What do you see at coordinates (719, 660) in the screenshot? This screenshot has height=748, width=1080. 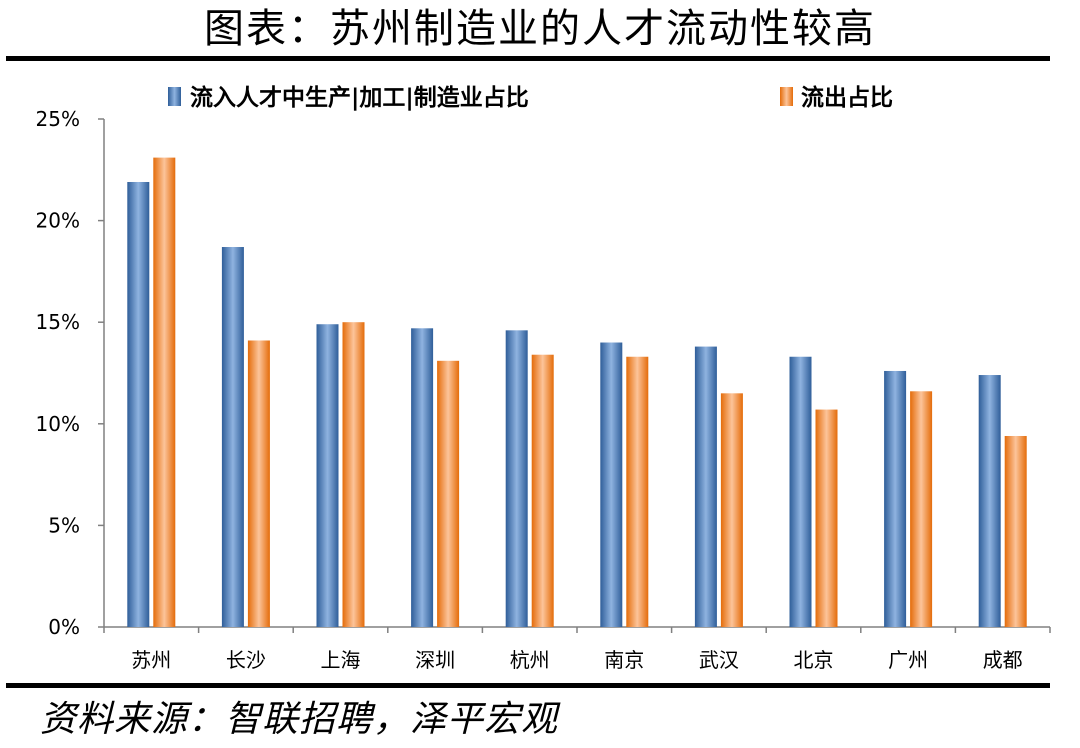 I see `x-category-label: 武汉` at bounding box center [719, 660].